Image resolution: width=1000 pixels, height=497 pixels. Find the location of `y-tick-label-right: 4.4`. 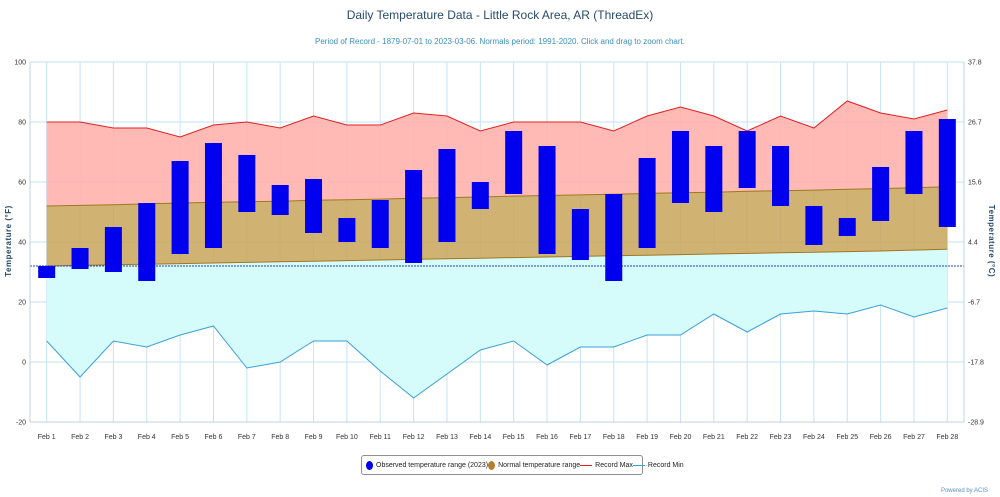

y-tick-label-right: 4.4 is located at coordinates (973, 243).